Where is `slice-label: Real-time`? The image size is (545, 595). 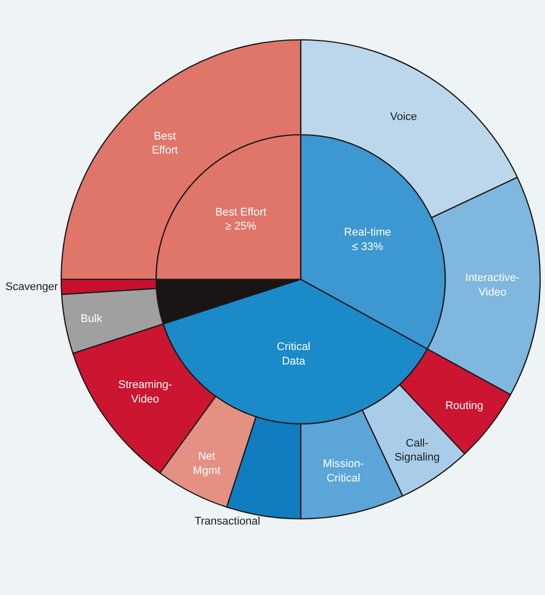
slice-label: Real-time is located at coordinates (368, 232).